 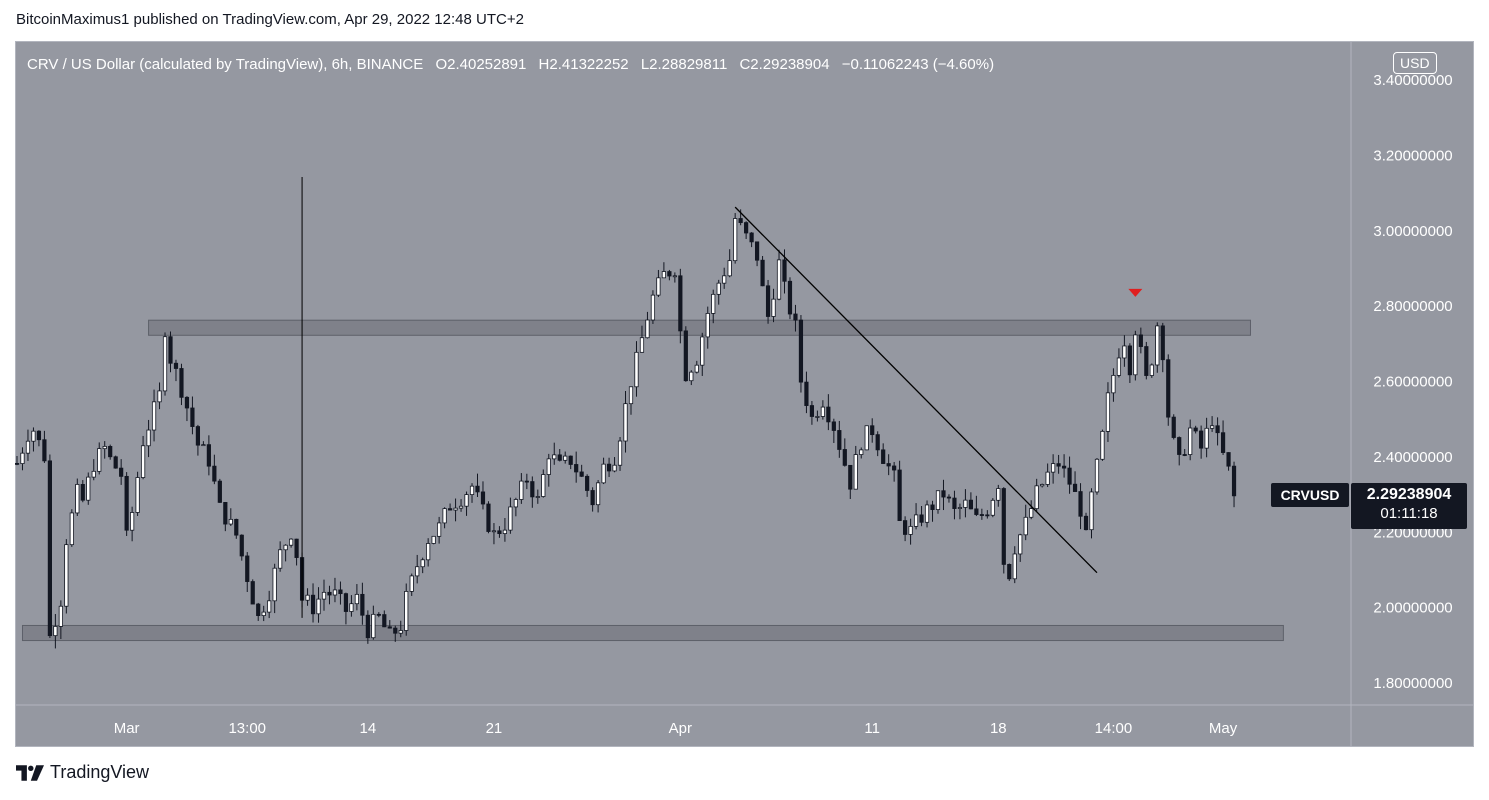 What do you see at coordinates (1412, 155) in the screenshot?
I see `price-tick-label: 3.20000000` at bounding box center [1412, 155].